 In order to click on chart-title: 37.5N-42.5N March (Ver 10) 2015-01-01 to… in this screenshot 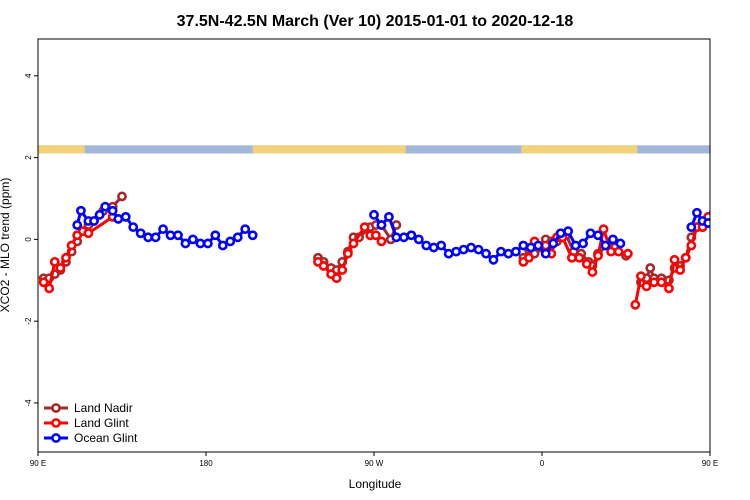, I will do `click(375, 21)`.